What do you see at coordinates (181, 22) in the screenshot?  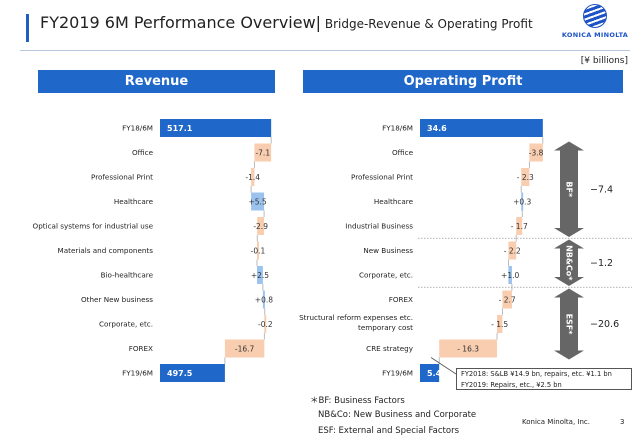 I see `title-main: FY2019 6M Performance Overview|` at bounding box center [181, 22].